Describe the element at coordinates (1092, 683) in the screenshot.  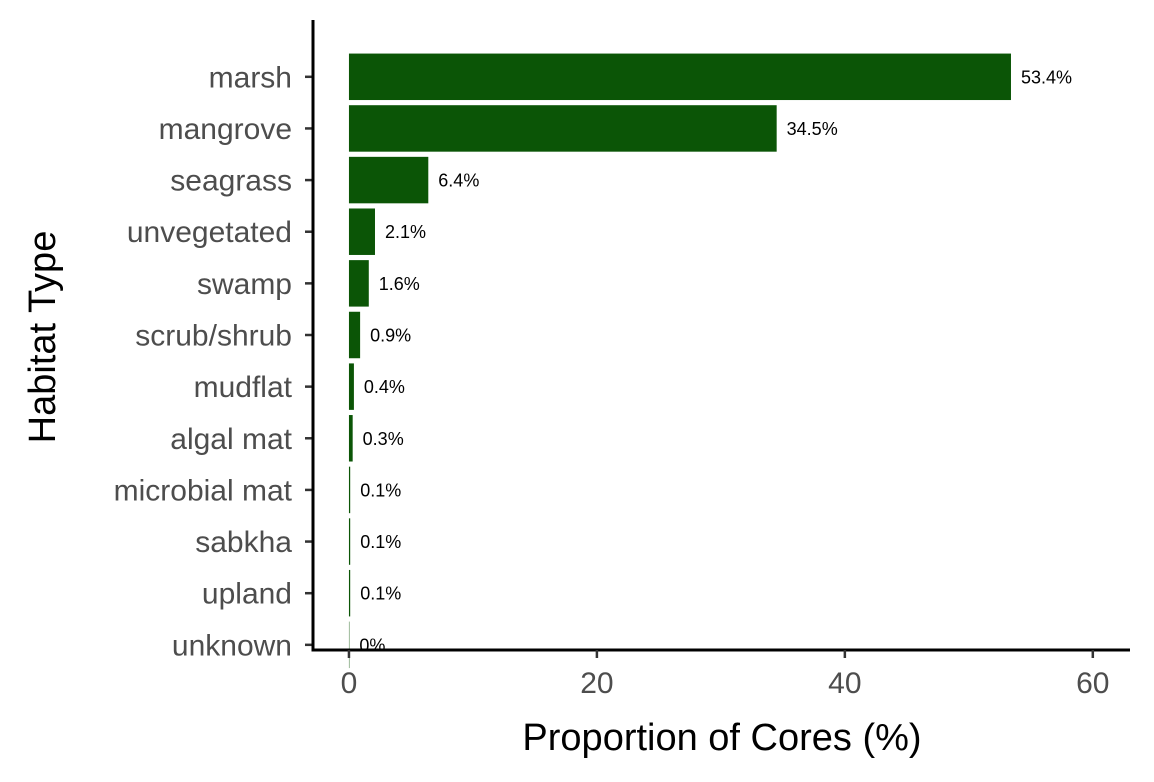
I see `x-tick-label-60: 60` at that location.